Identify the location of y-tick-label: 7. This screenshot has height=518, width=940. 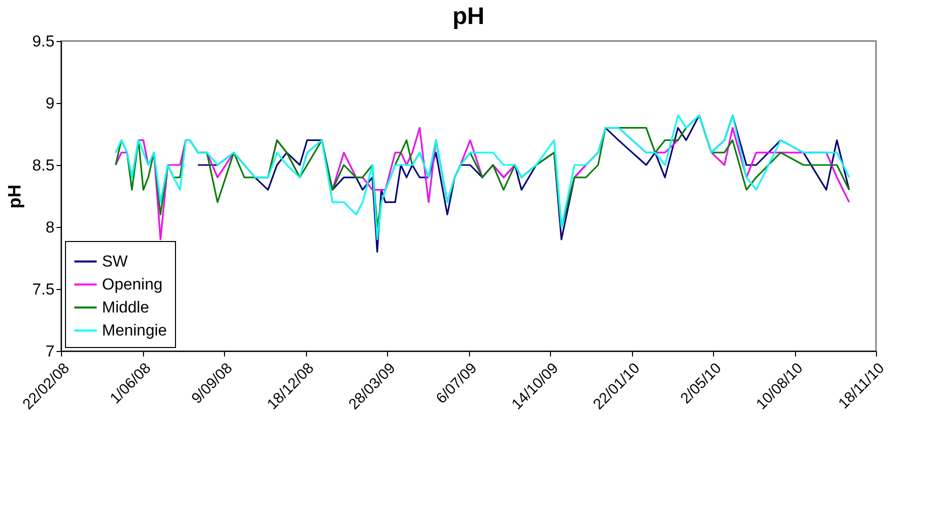
(50, 352).